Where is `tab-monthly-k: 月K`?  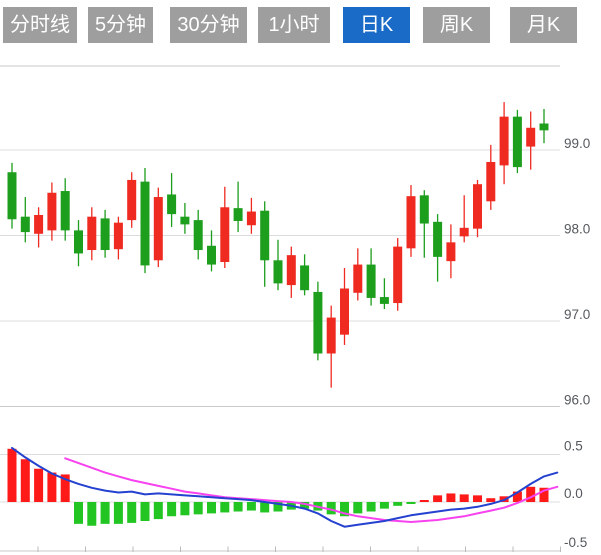 tab-monthly-k: 月K is located at coordinates (543, 25).